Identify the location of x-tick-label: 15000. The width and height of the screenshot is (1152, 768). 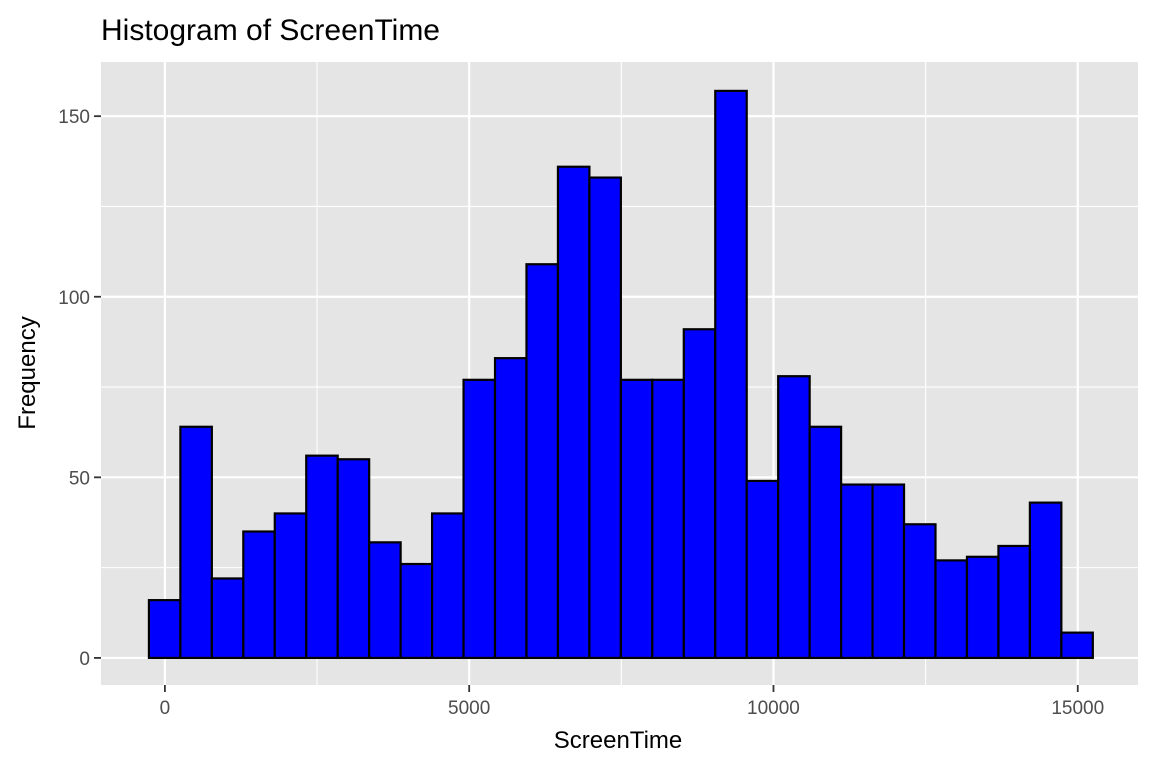
(1077, 708).